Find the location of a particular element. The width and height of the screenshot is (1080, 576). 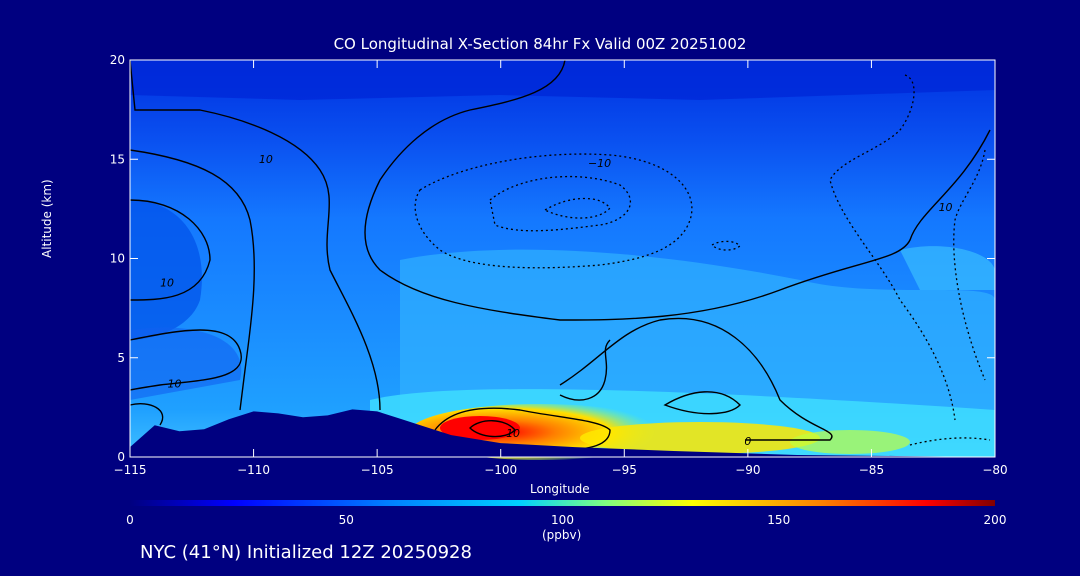

left-dark-lobe is located at coordinates (166, 270).